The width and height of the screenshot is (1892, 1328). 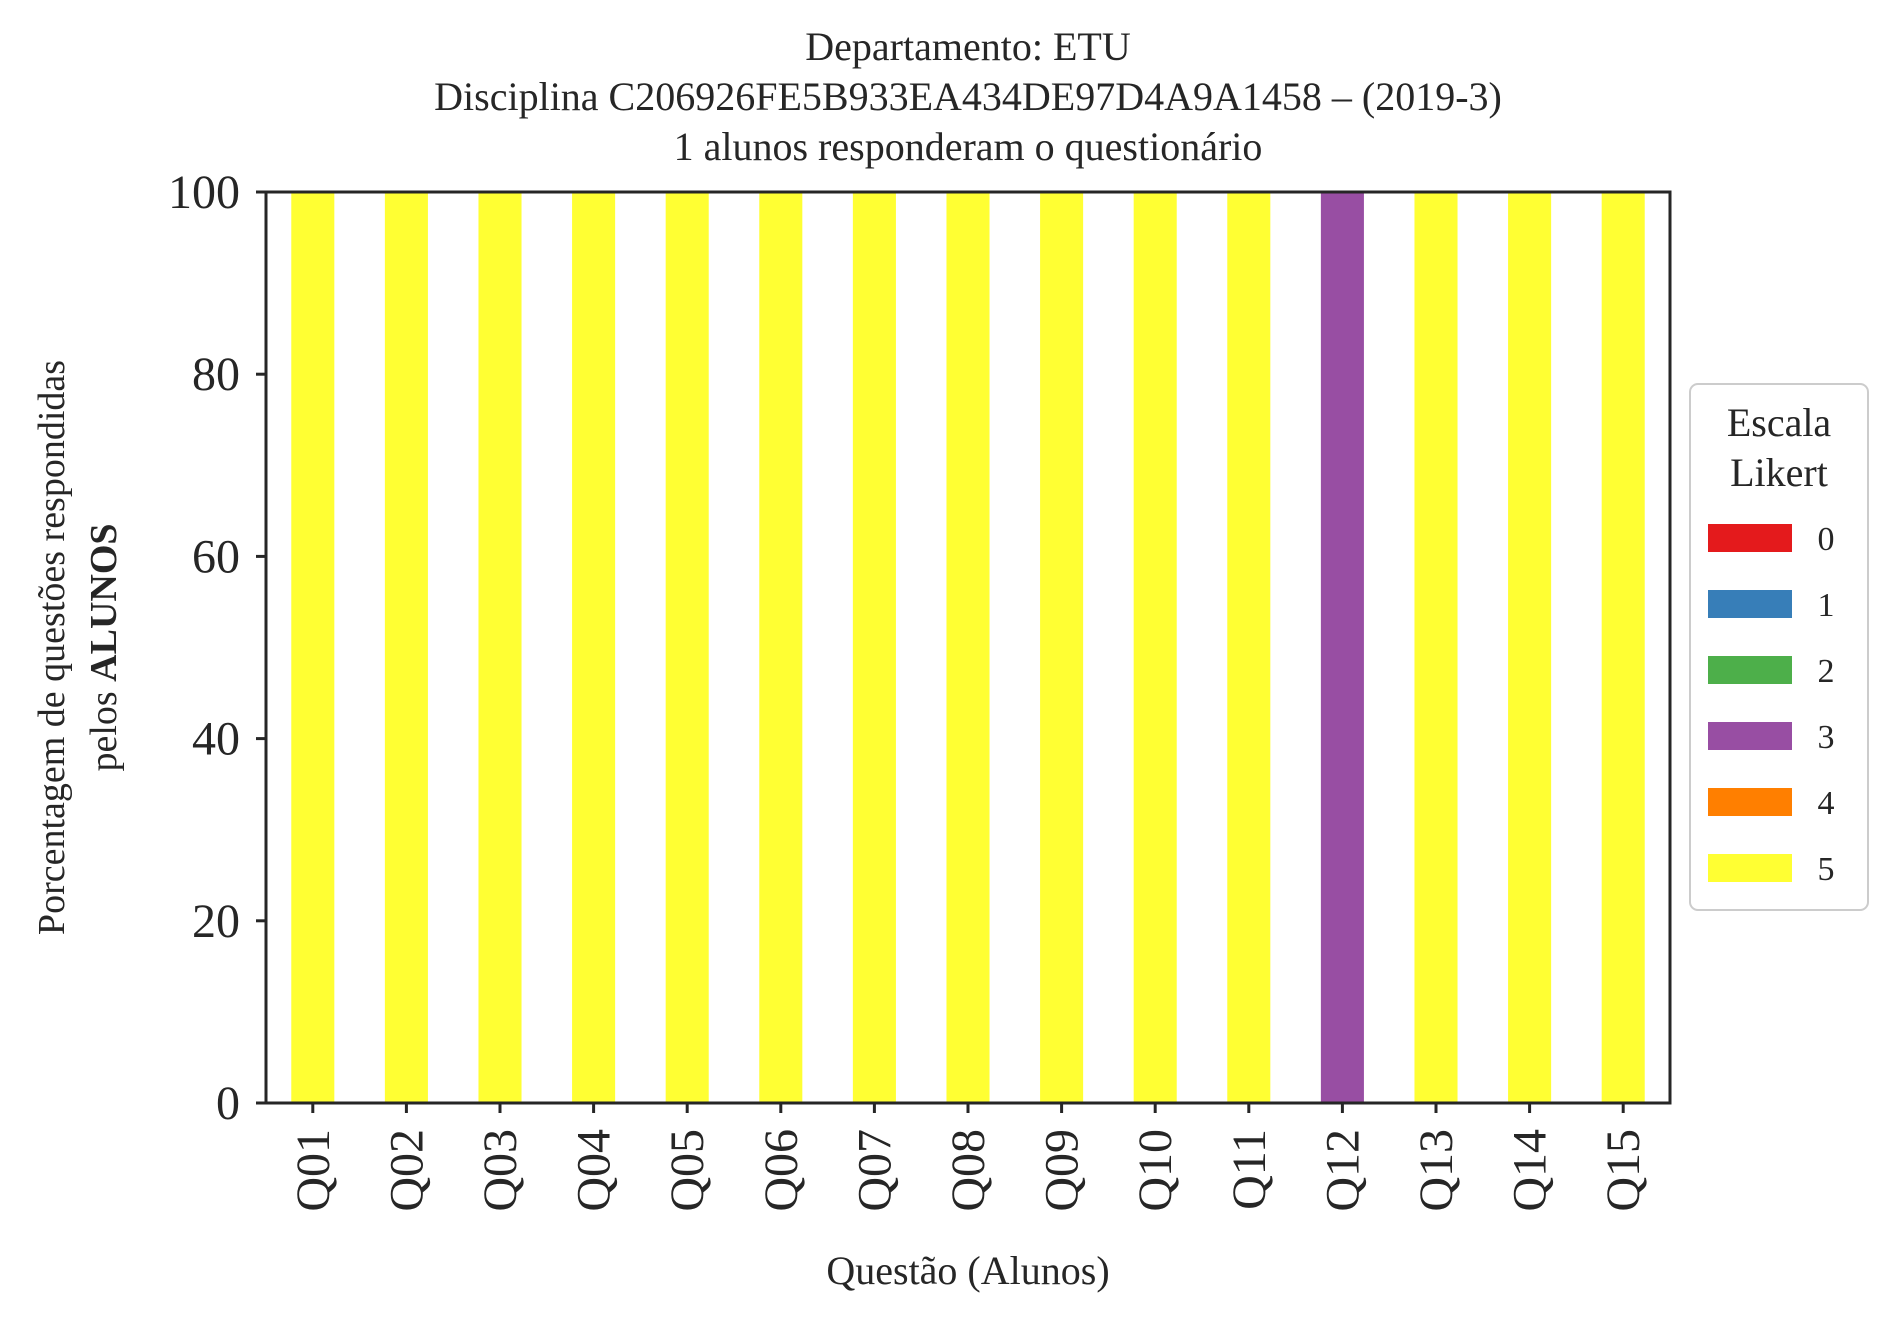 I want to click on x-tick-label: Q01, so click(x=313, y=1170).